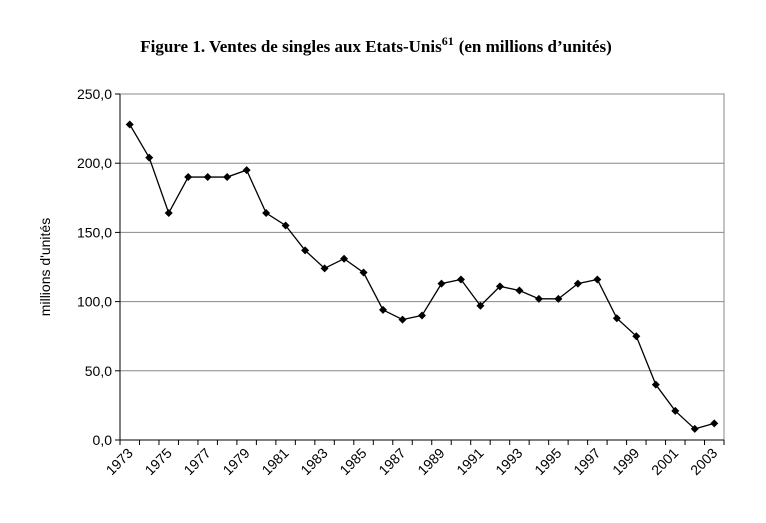  I want to click on x-tick-label: 1999, so click(625, 461).